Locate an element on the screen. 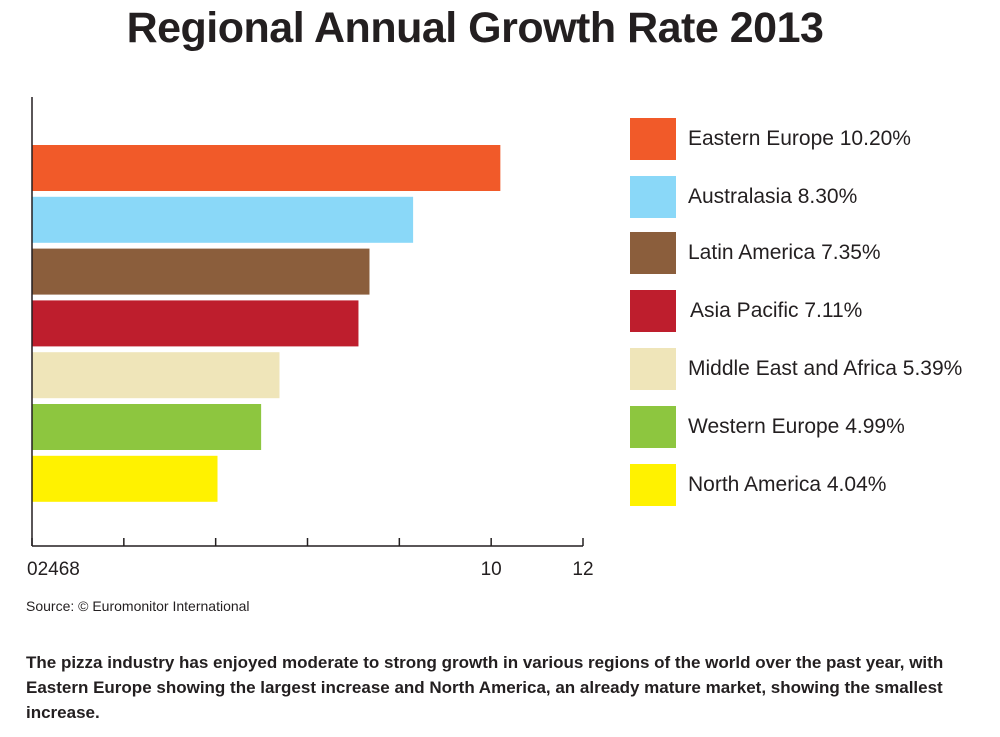 The height and width of the screenshot is (737, 1000). legend-label: Middle East and Africa 5.39% is located at coordinates (825, 368).